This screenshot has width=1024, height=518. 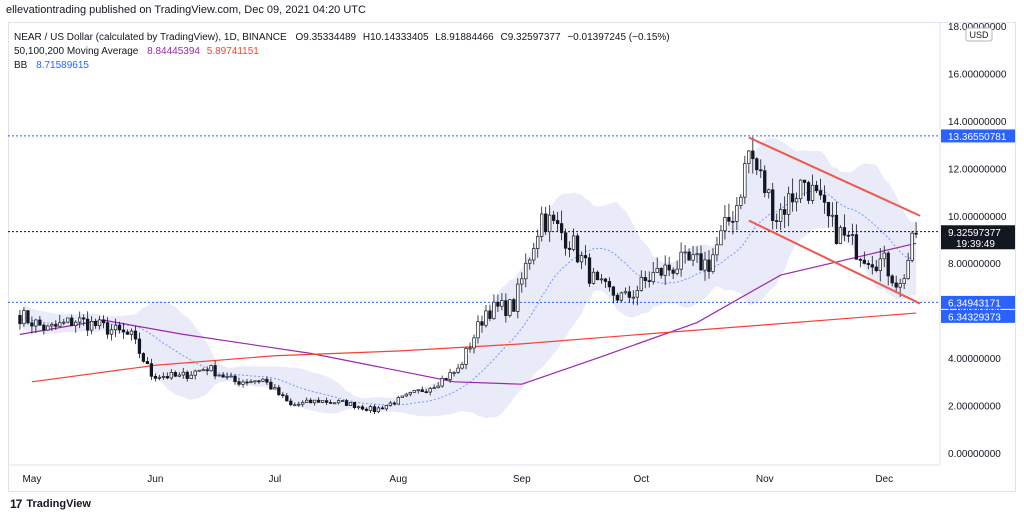 What do you see at coordinates (978, 316) in the screenshot?
I see `ma200-tag-bg` at bounding box center [978, 316].